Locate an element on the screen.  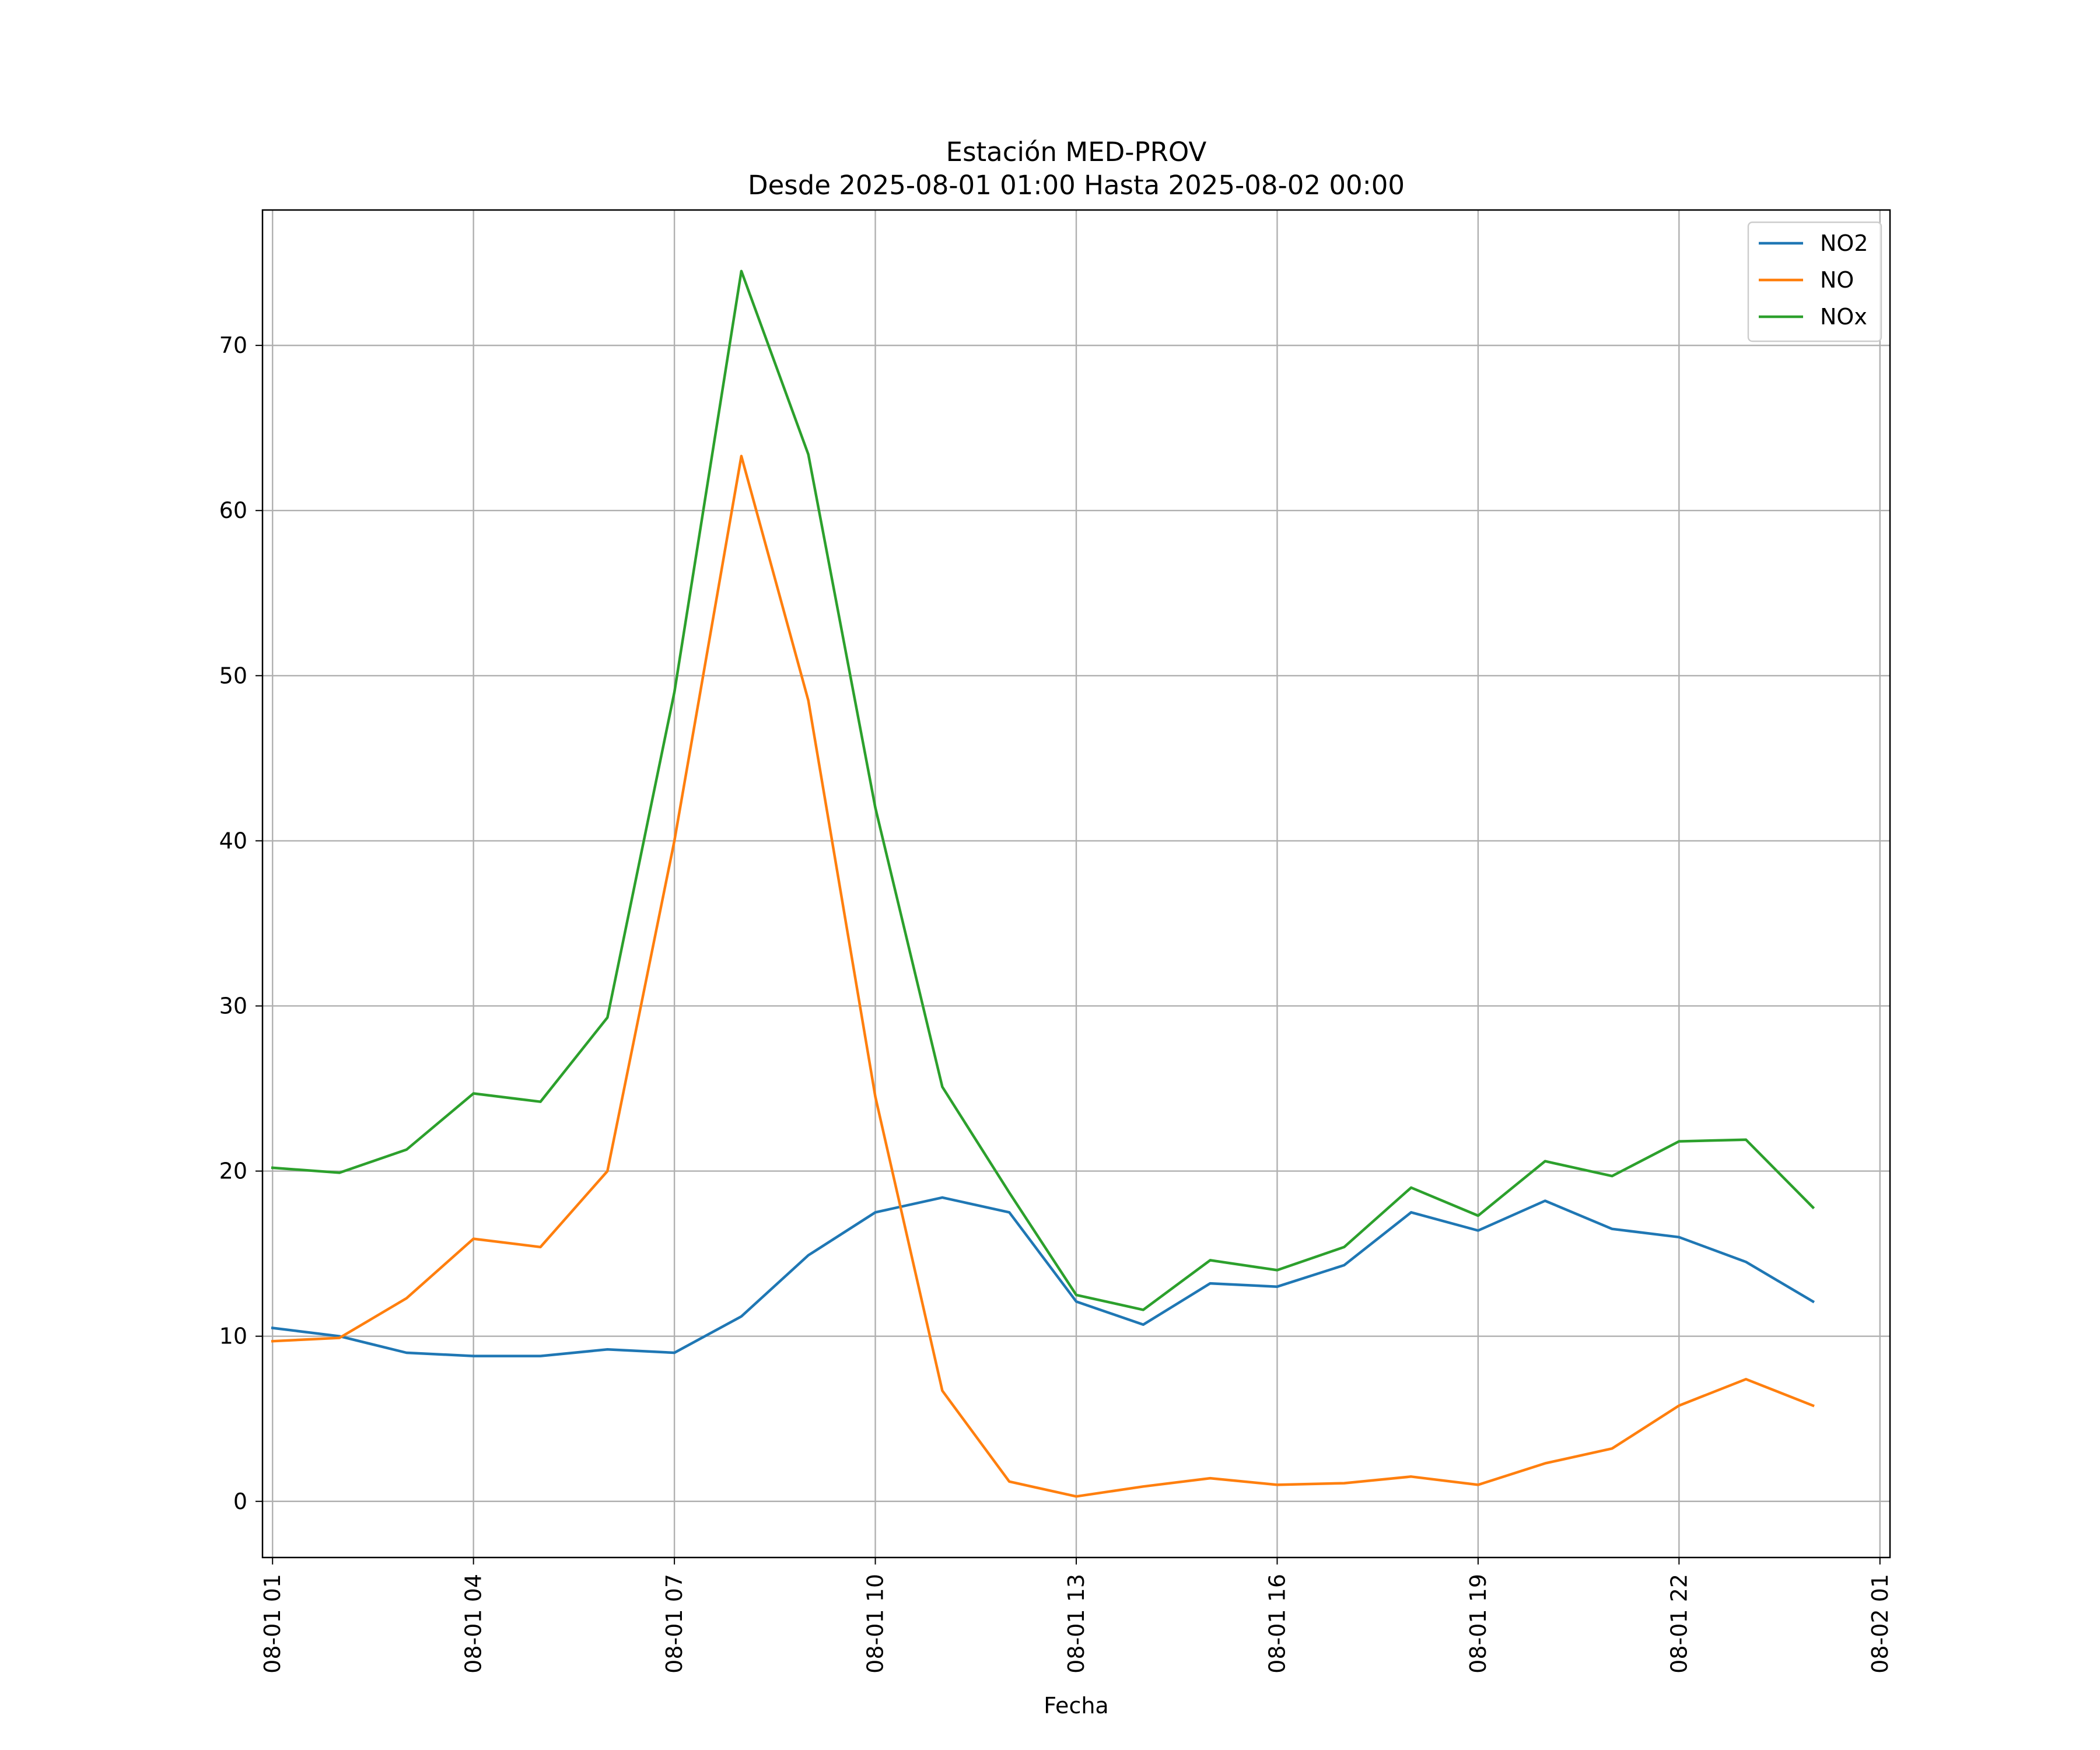
x-tick-label: 08-01 10 is located at coordinates (875, 1624).